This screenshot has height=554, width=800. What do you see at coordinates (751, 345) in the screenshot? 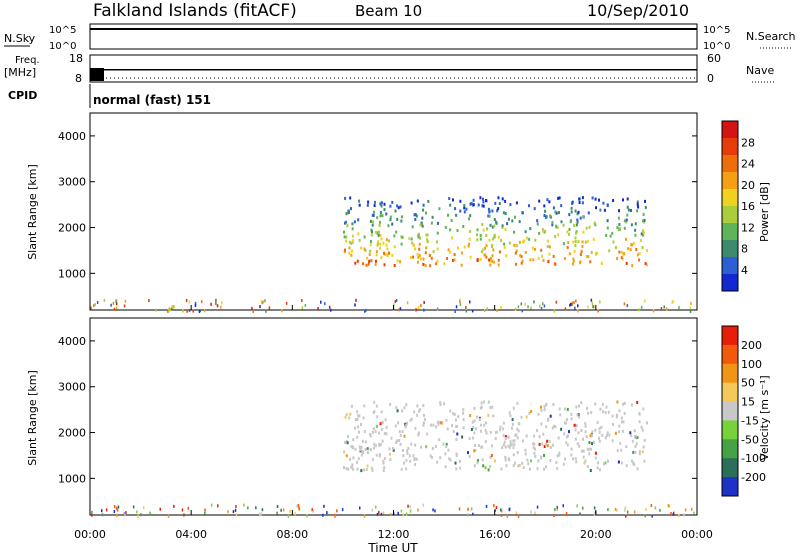
I see `colorbar-tick-label: 200` at bounding box center [751, 345].